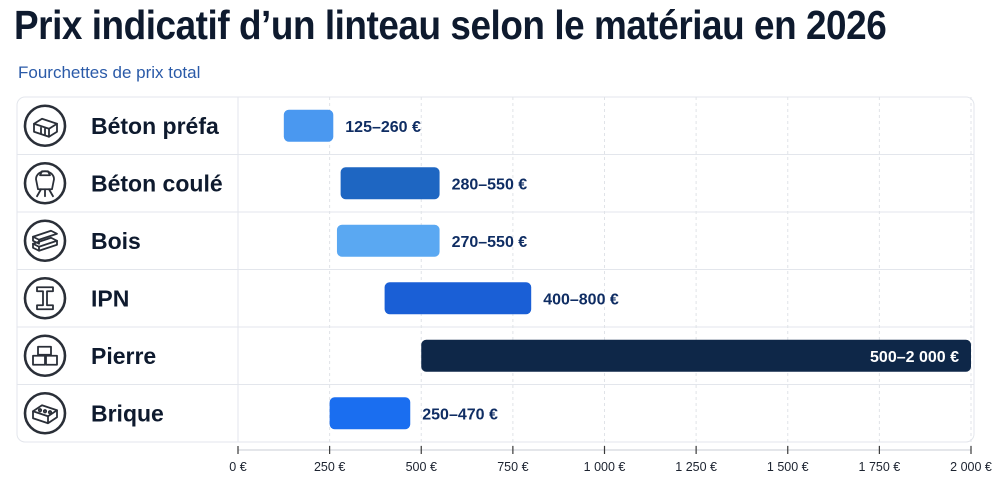  I want to click on x-tick-label: 1 750 €, so click(880, 467).